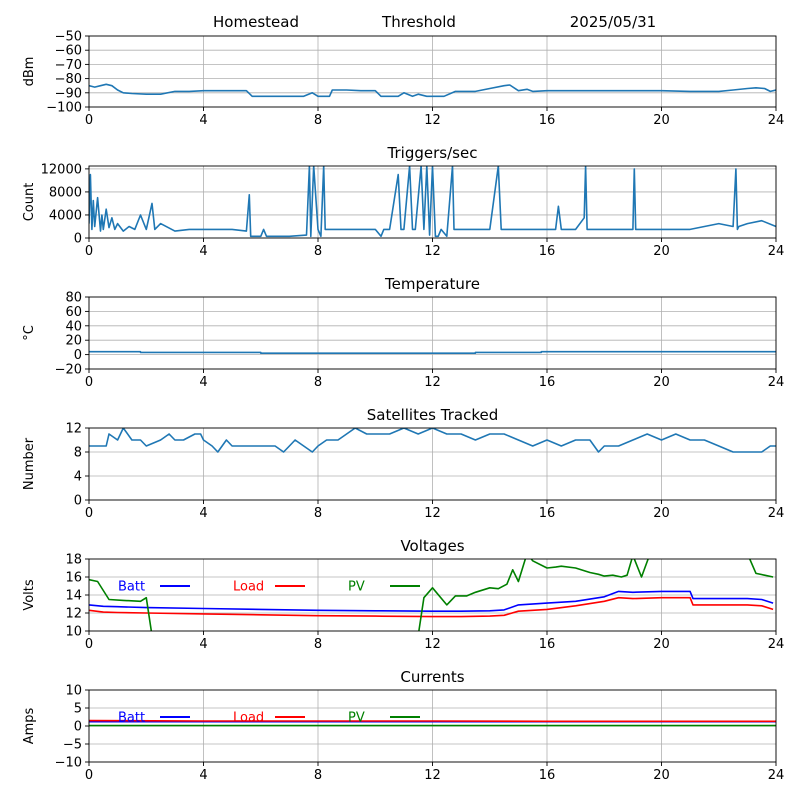 The image size is (800, 800). I want to click on y-tick-label: 8, so click(78, 453).